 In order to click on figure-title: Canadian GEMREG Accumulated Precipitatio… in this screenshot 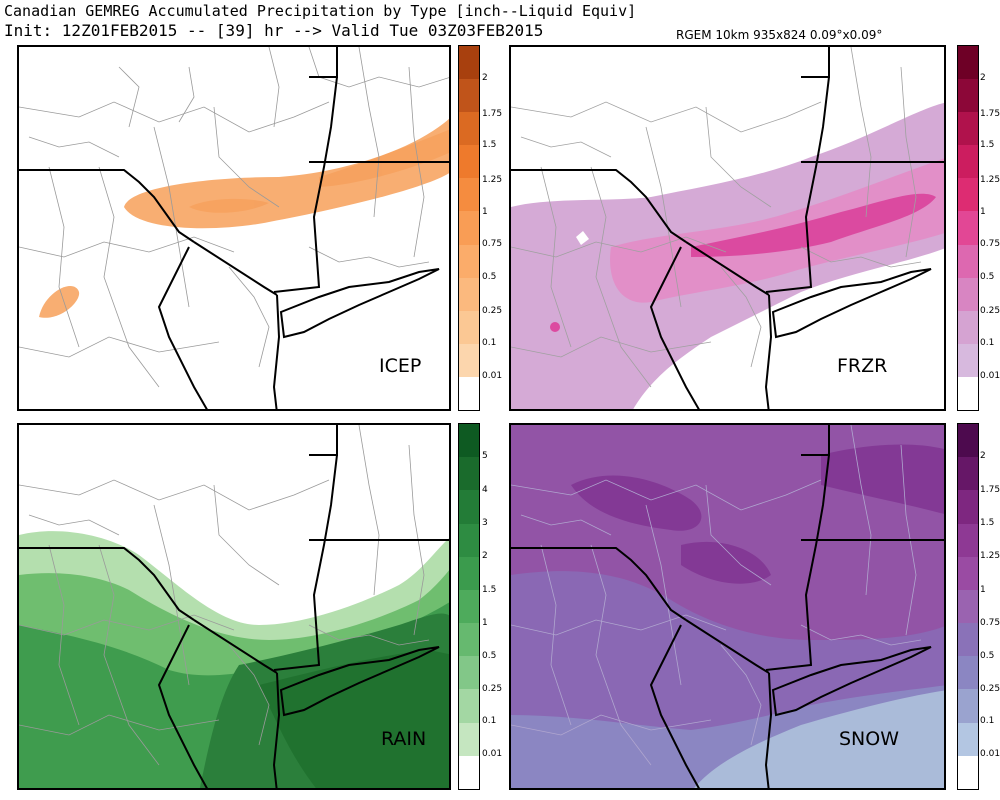, I will do `click(320, 11)`.